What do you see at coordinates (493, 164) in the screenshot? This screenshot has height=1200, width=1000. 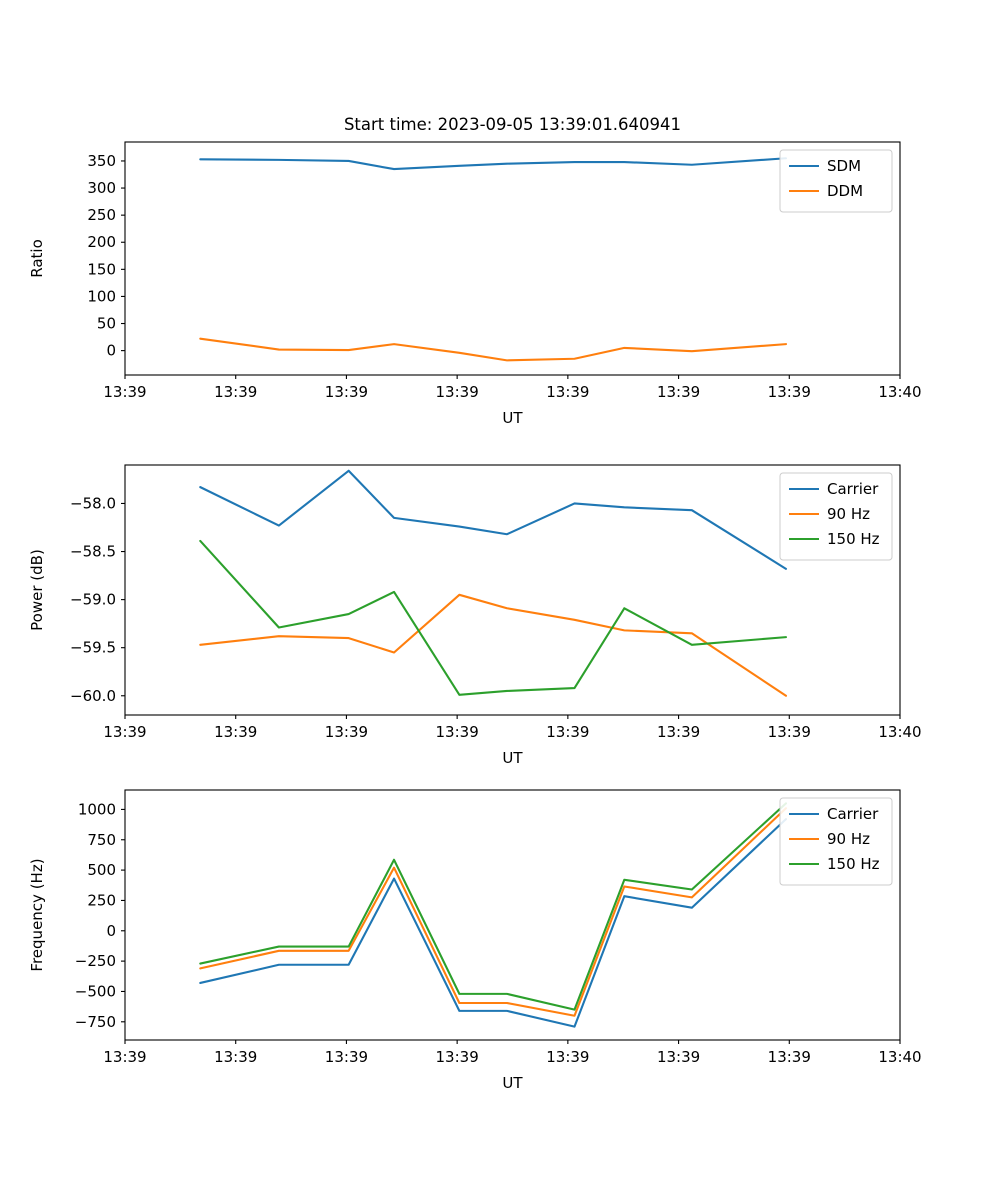 I see `series-line-sdm` at bounding box center [493, 164].